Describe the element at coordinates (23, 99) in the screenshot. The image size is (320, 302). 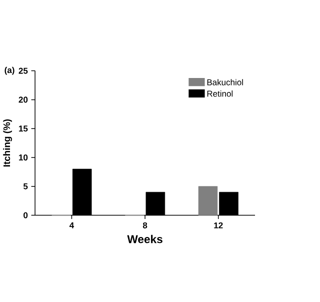
I see `y-tick-label: 20` at that location.